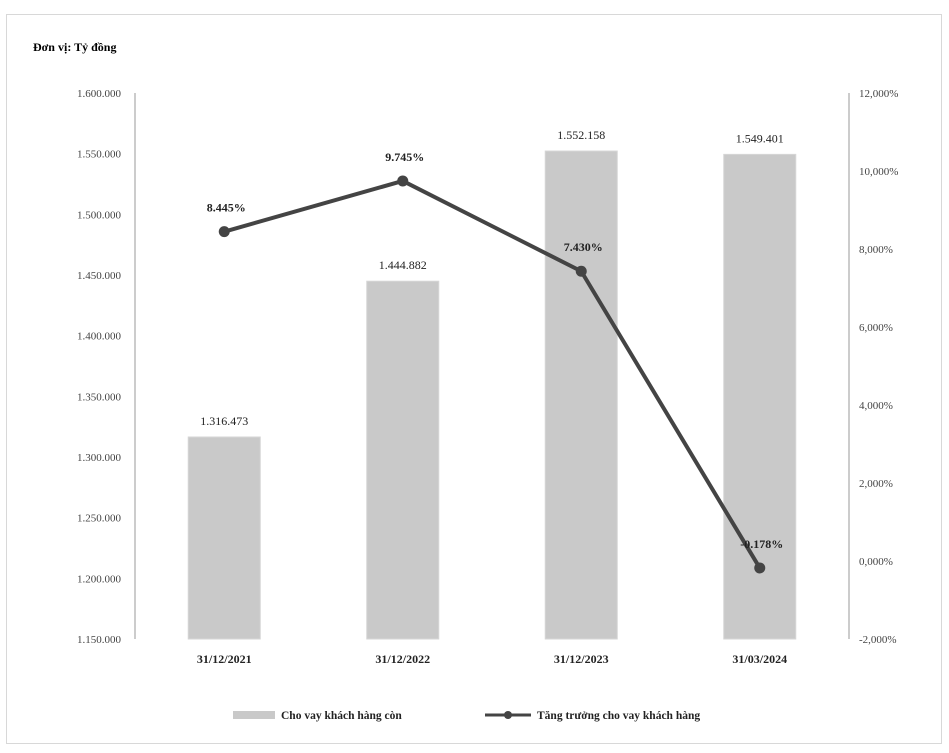 The height and width of the screenshot is (753, 949). What do you see at coordinates (878, 172) in the screenshot?
I see `right-tick-label: 10,000%` at bounding box center [878, 172].